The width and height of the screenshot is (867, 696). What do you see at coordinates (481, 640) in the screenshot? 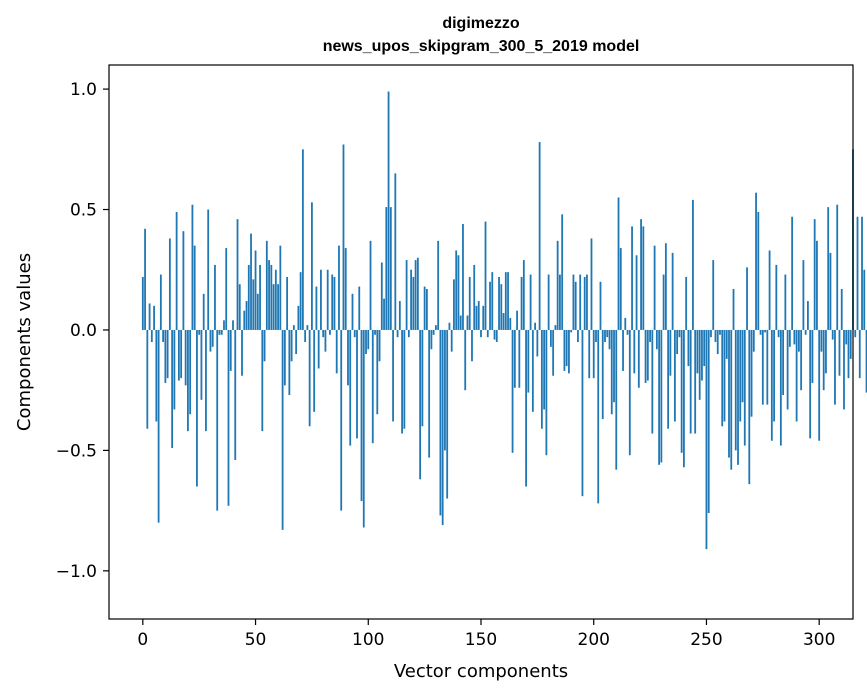
I see `x-tick-label: 150` at bounding box center [481, 640].